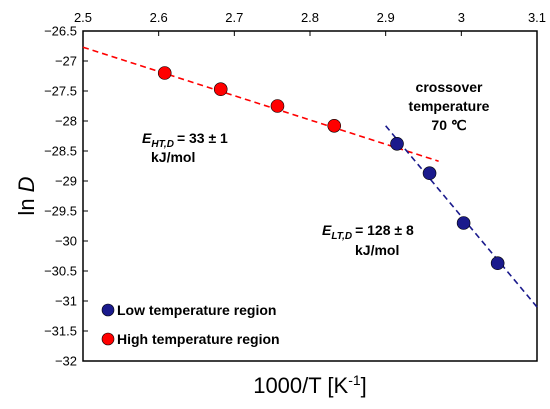 The width and height of the screenshot is (550, 409). Describe the element at coordinates (159, 17) in the screenshot. I see `x-tick-label: 2.6` at that location.